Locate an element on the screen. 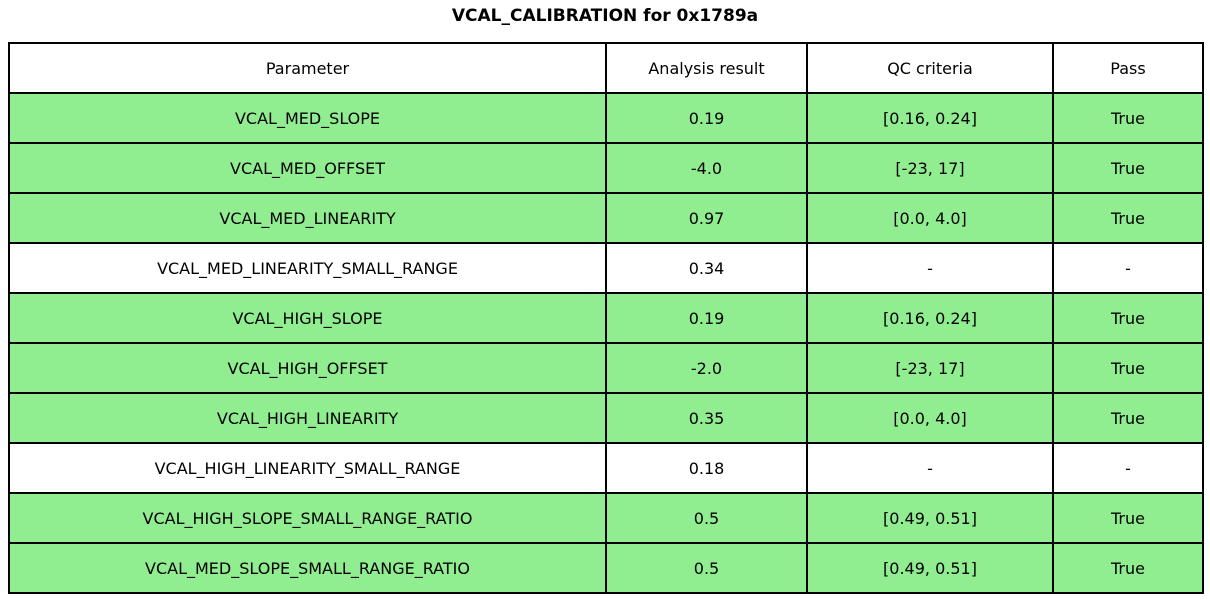  cell-parameter: VCAL_HIGH_LINEARITY is located at coordinates (307, 418).